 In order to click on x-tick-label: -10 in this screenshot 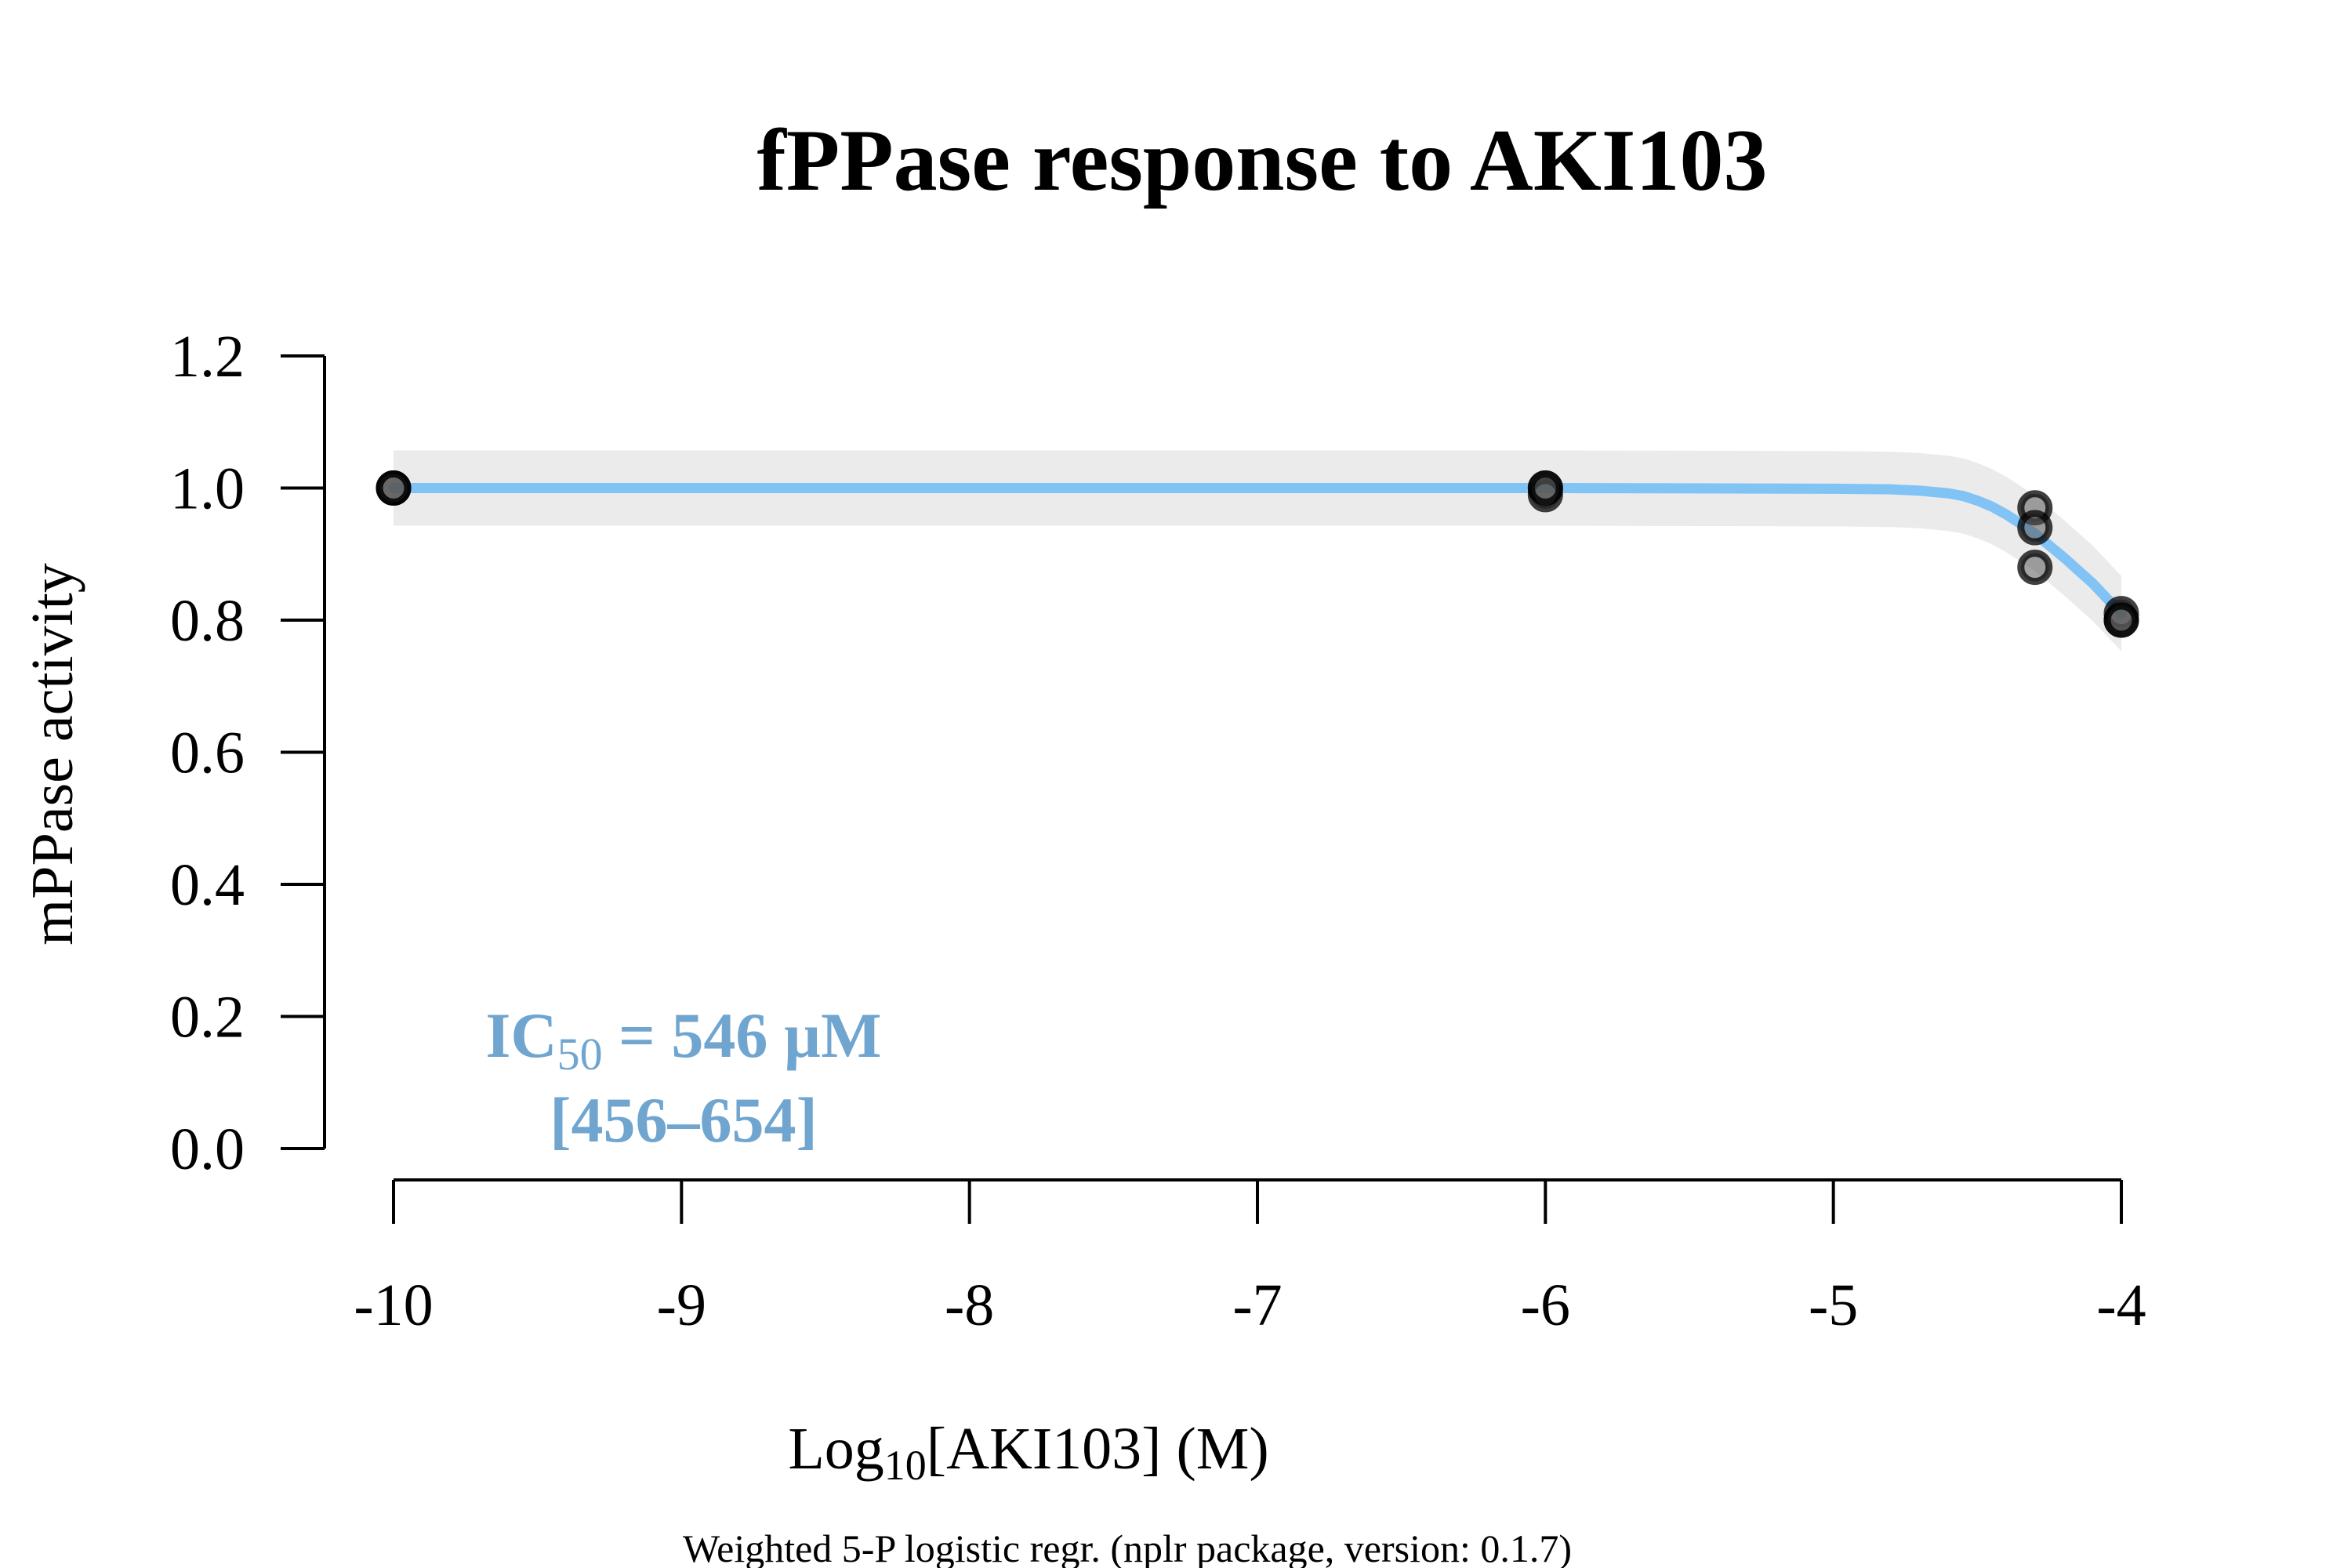, I will do `click(393, 1305)`.